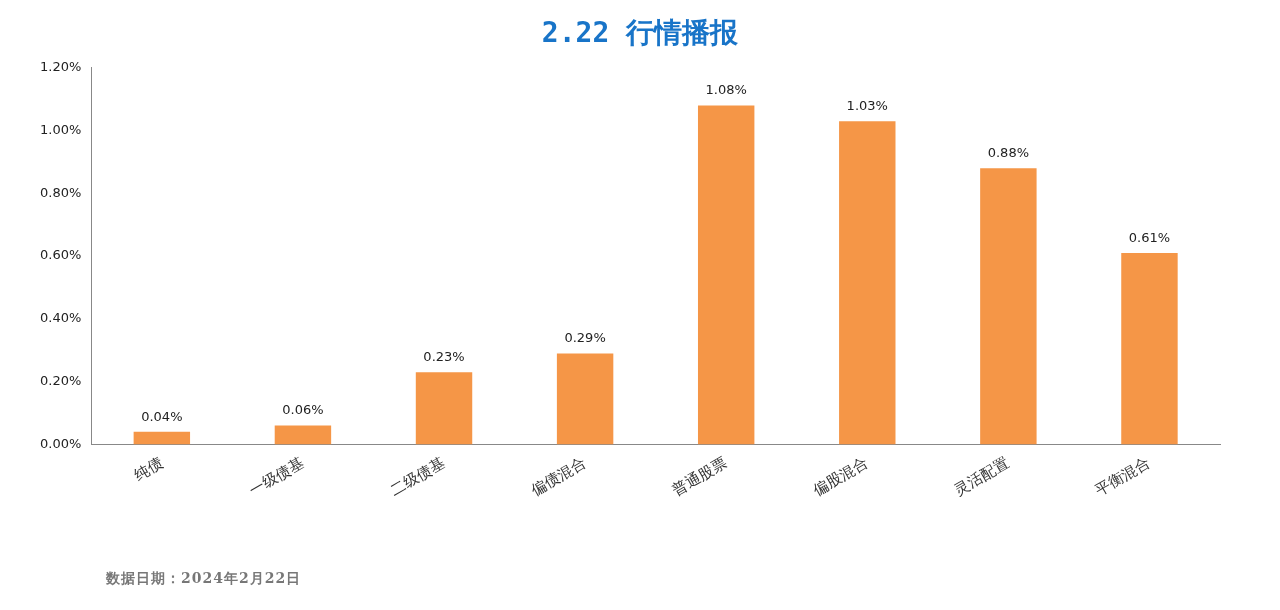 This screenshot has width=1280, height=610. I want to click on data-label: 1.08%, so click(726, 90).